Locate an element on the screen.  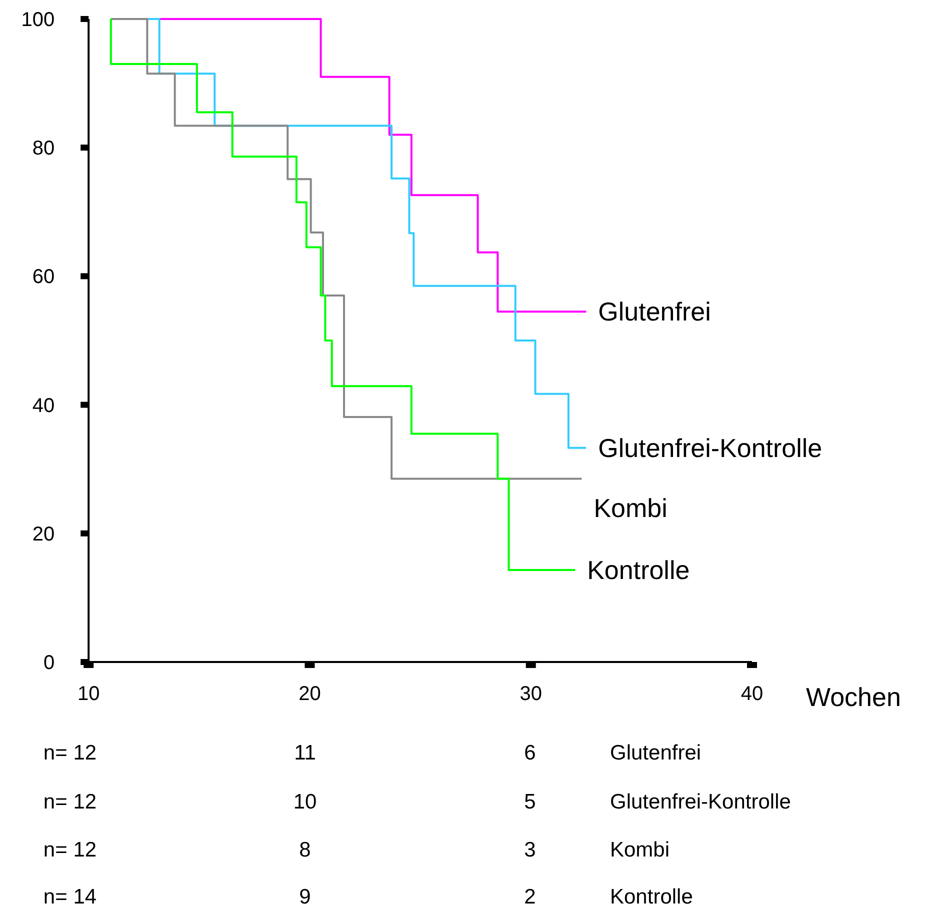
y-tick-label: 80 is located at coordinates (43, 149).